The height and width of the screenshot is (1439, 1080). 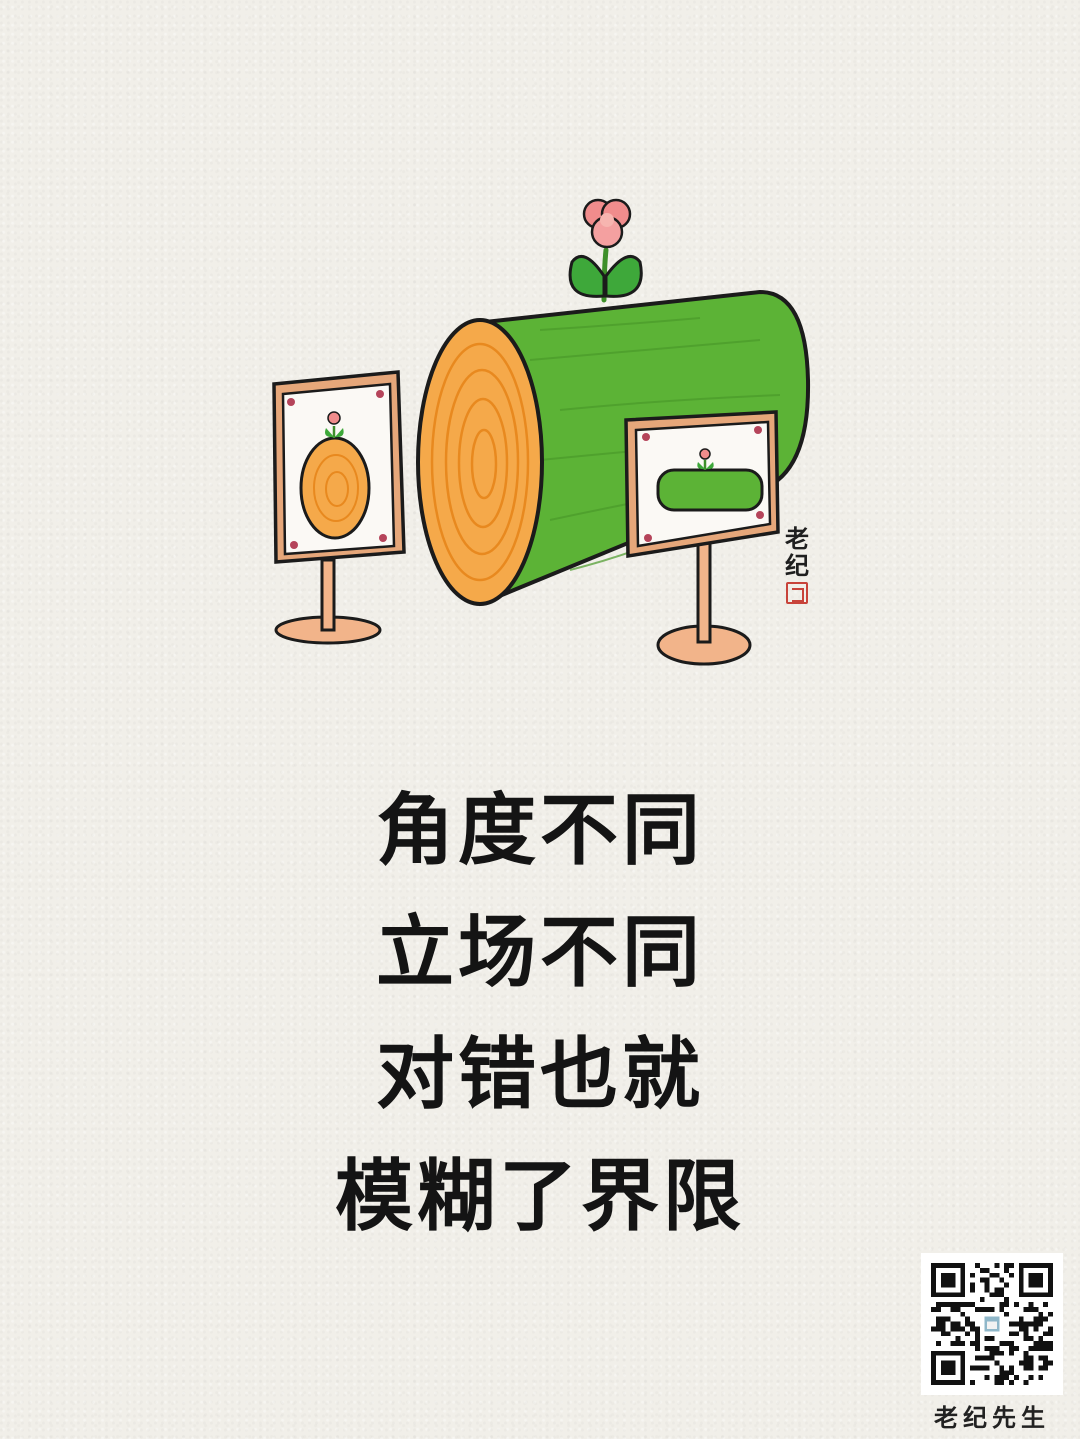 I want to click on qr-caption: 老纪先生, so click(x=992, y=1418).